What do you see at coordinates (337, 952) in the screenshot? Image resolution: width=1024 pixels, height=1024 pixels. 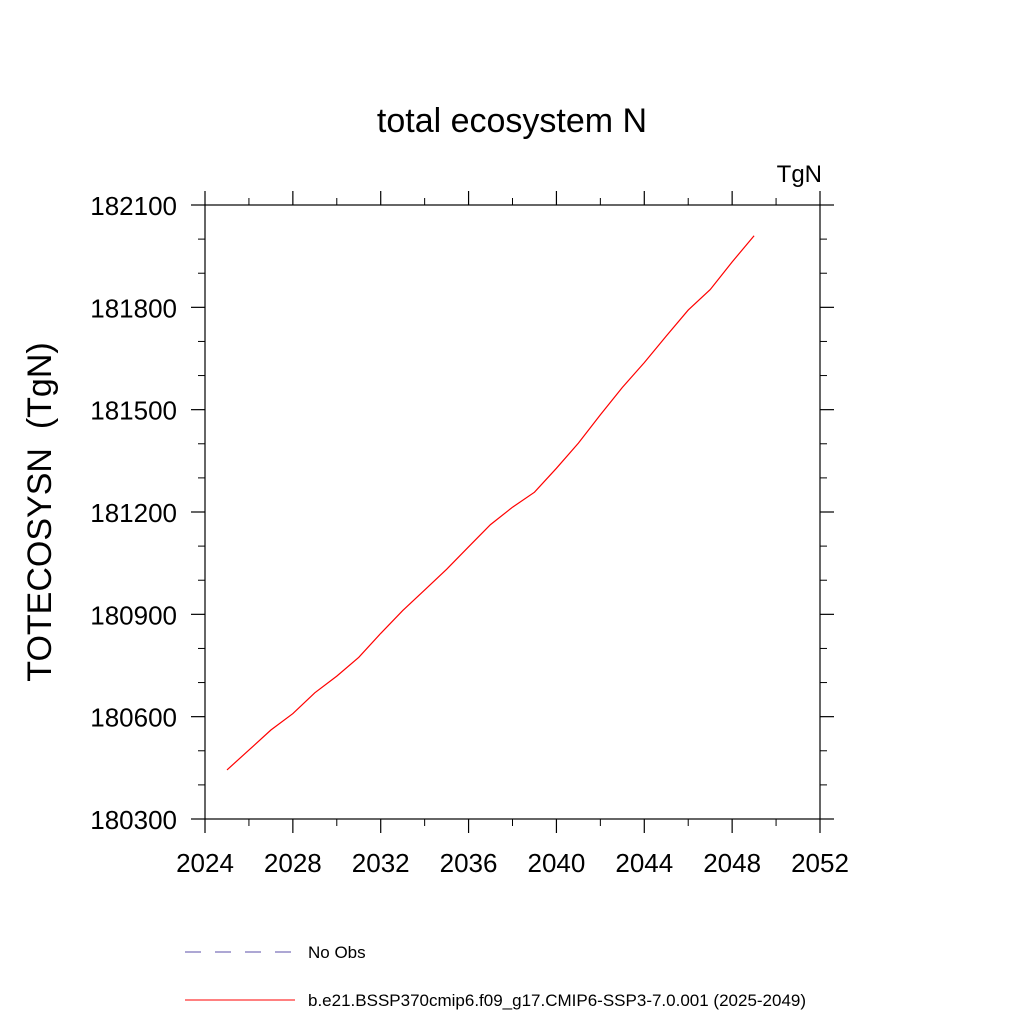 I see `legend-label: No Obs` at bounding box center [337, 952].